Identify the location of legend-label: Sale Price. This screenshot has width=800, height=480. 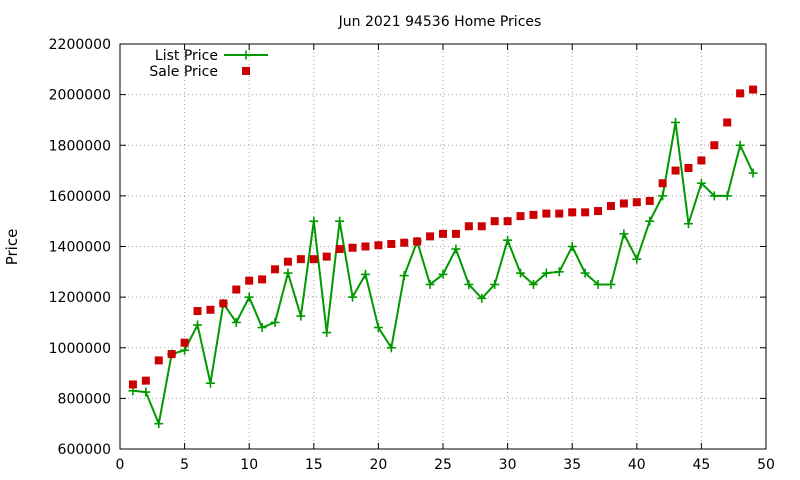
(183, 72).